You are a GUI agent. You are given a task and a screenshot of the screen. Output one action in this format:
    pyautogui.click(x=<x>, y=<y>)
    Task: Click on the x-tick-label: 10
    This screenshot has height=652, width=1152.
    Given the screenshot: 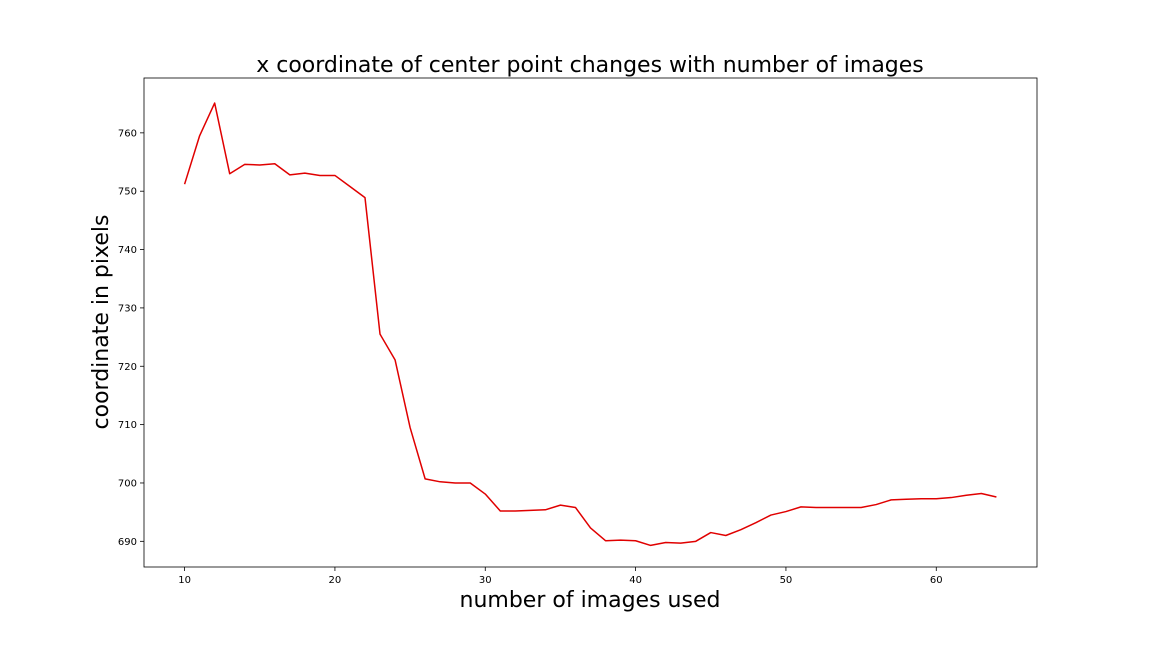 What is the action you would take?
    pyautogui.click(x=184, y=580)
    